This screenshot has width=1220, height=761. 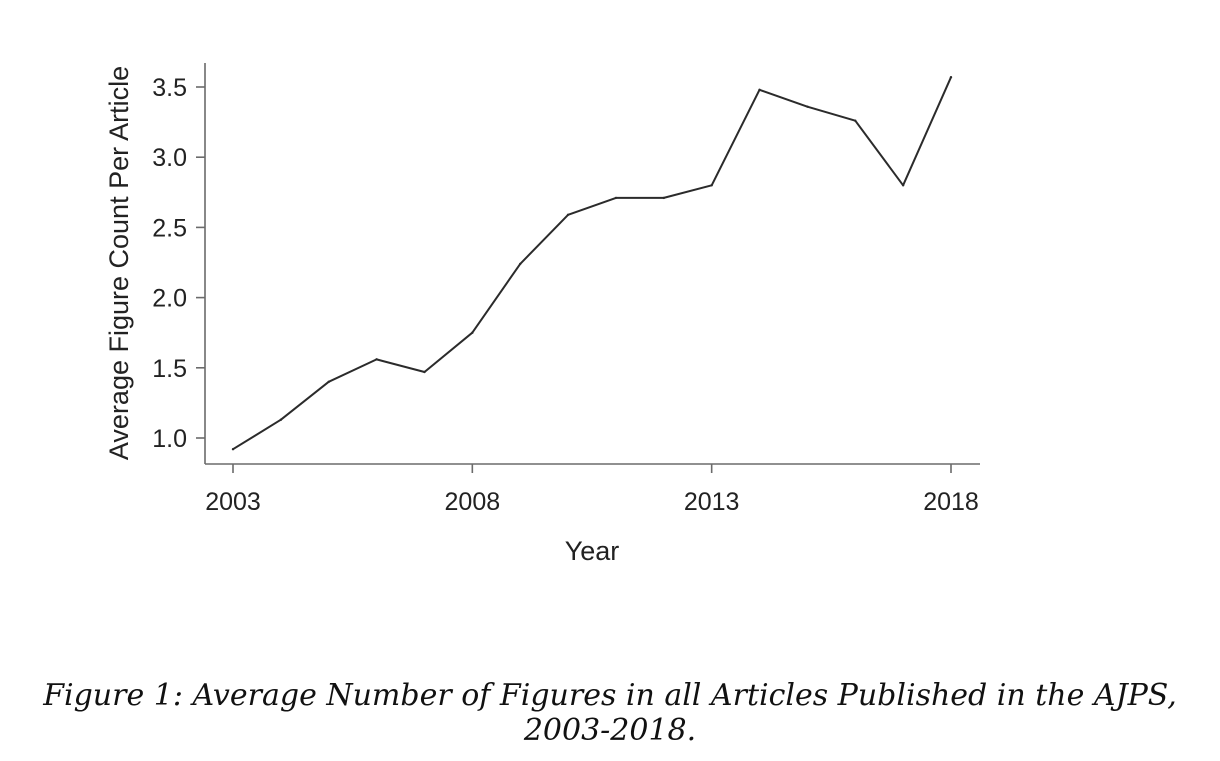 I want to click on y-tick-label: 2.0, so click(x=169, y=299).